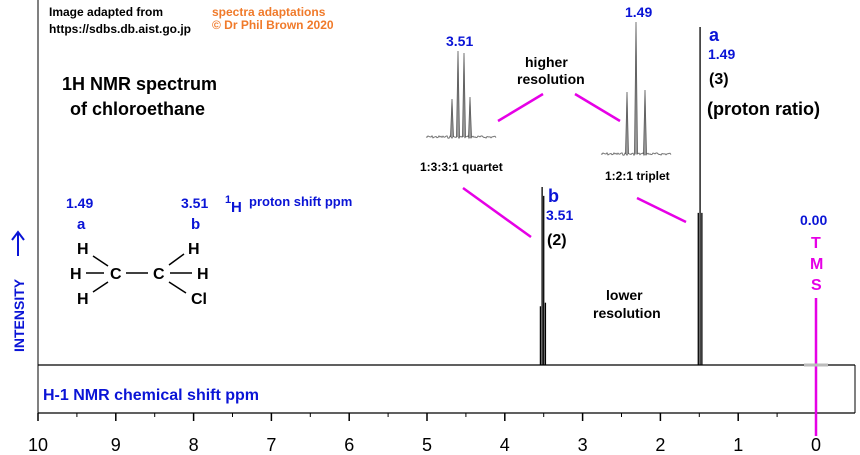  Describe the element at coordinates (203, 274) in the screenshot. I see `atom-h-right: H` at that location.